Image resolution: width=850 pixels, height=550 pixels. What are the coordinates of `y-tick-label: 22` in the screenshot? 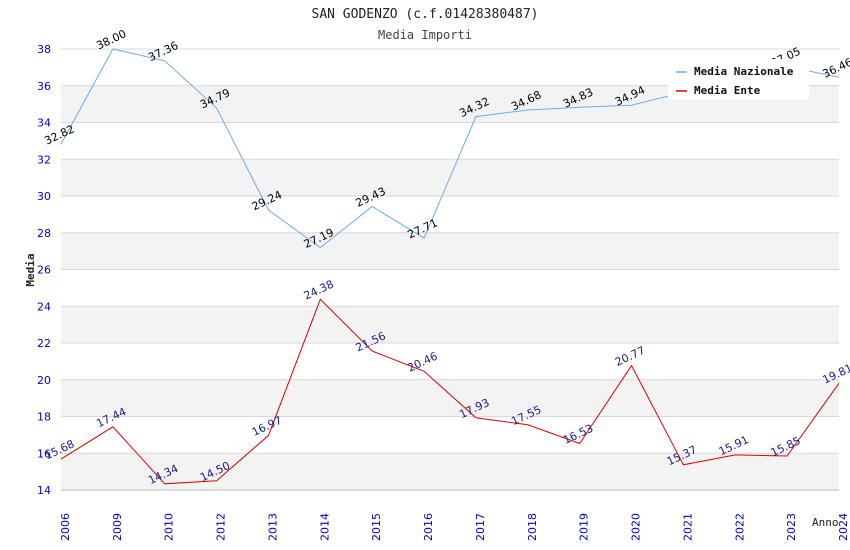 It's located at (44, 343).